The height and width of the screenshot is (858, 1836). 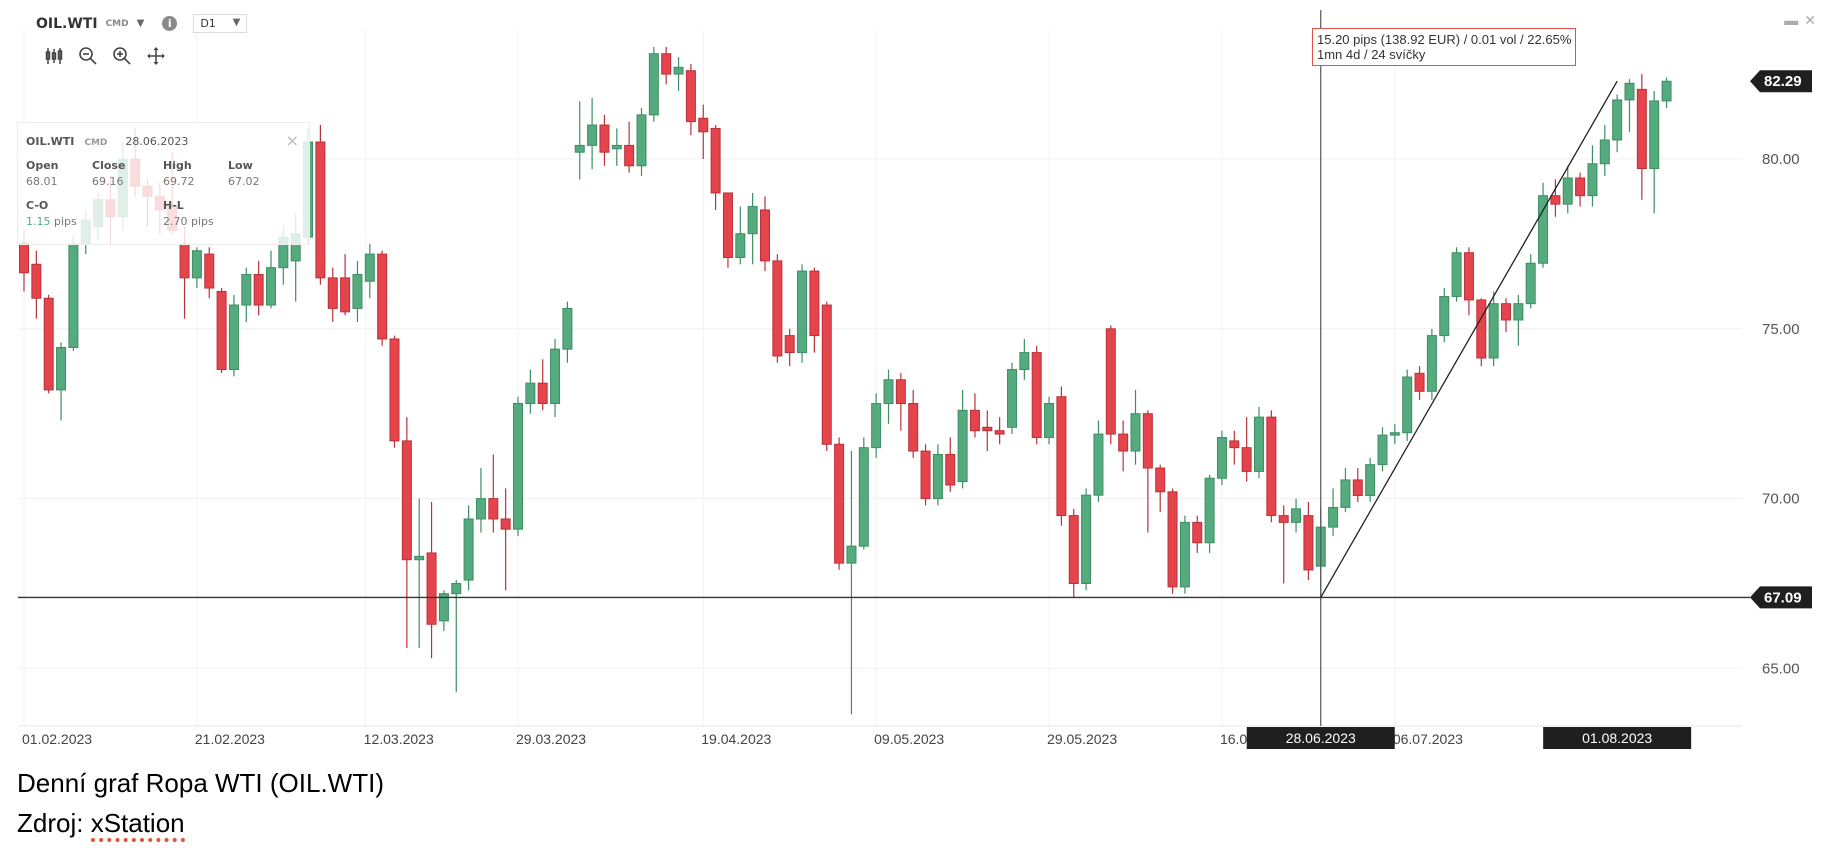 I want to click on candles-icon, so click(x=54, y=58).